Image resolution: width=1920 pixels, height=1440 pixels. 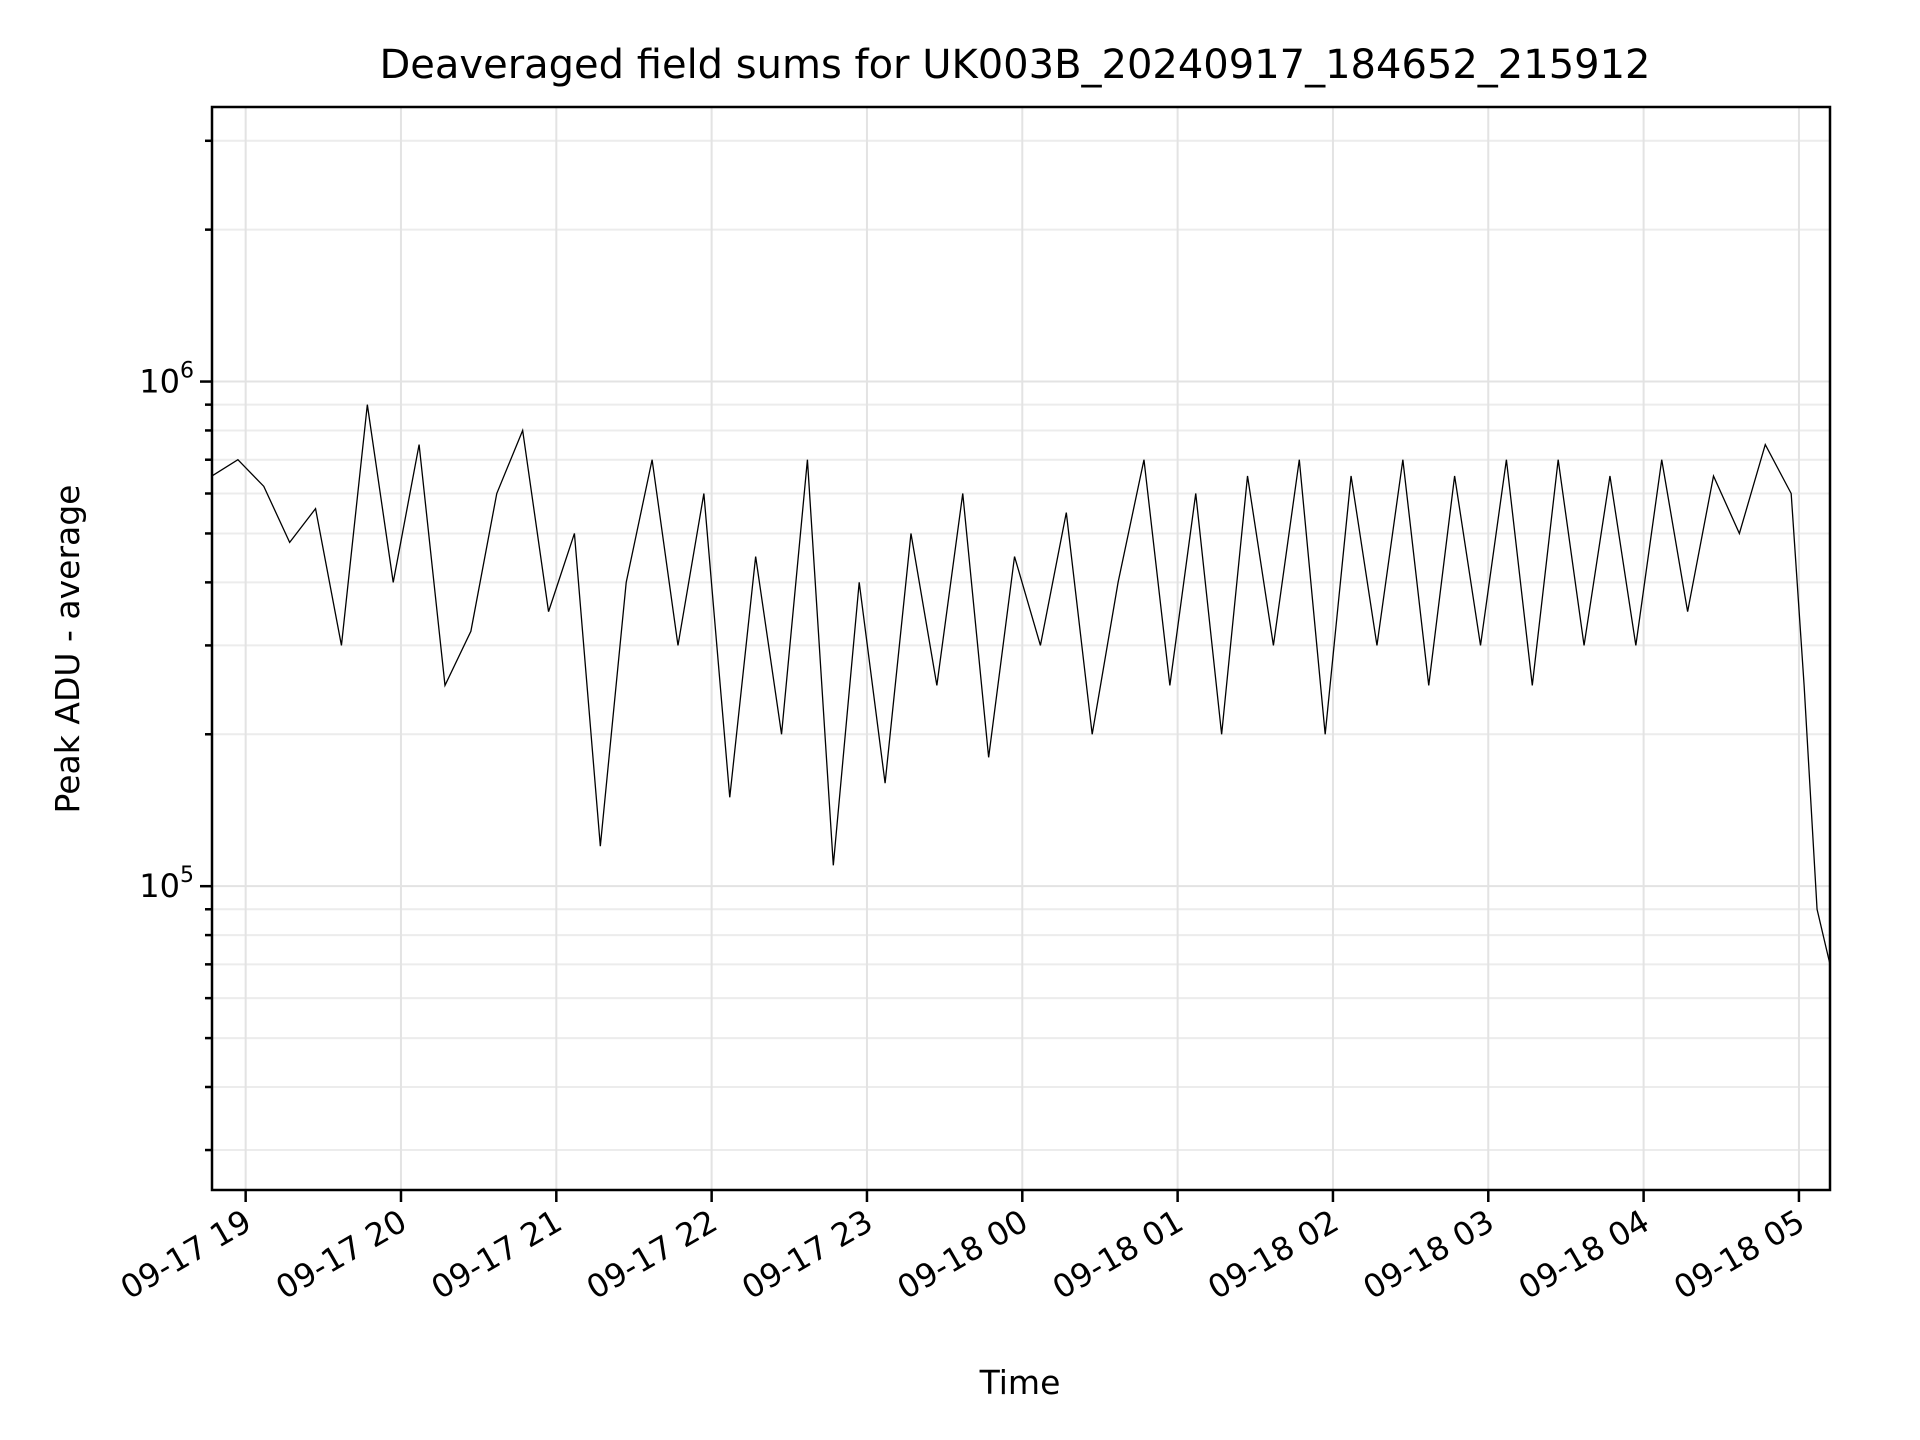 I want to click on x-tick-label: 09-18 00, so click(x=963, y=1254).